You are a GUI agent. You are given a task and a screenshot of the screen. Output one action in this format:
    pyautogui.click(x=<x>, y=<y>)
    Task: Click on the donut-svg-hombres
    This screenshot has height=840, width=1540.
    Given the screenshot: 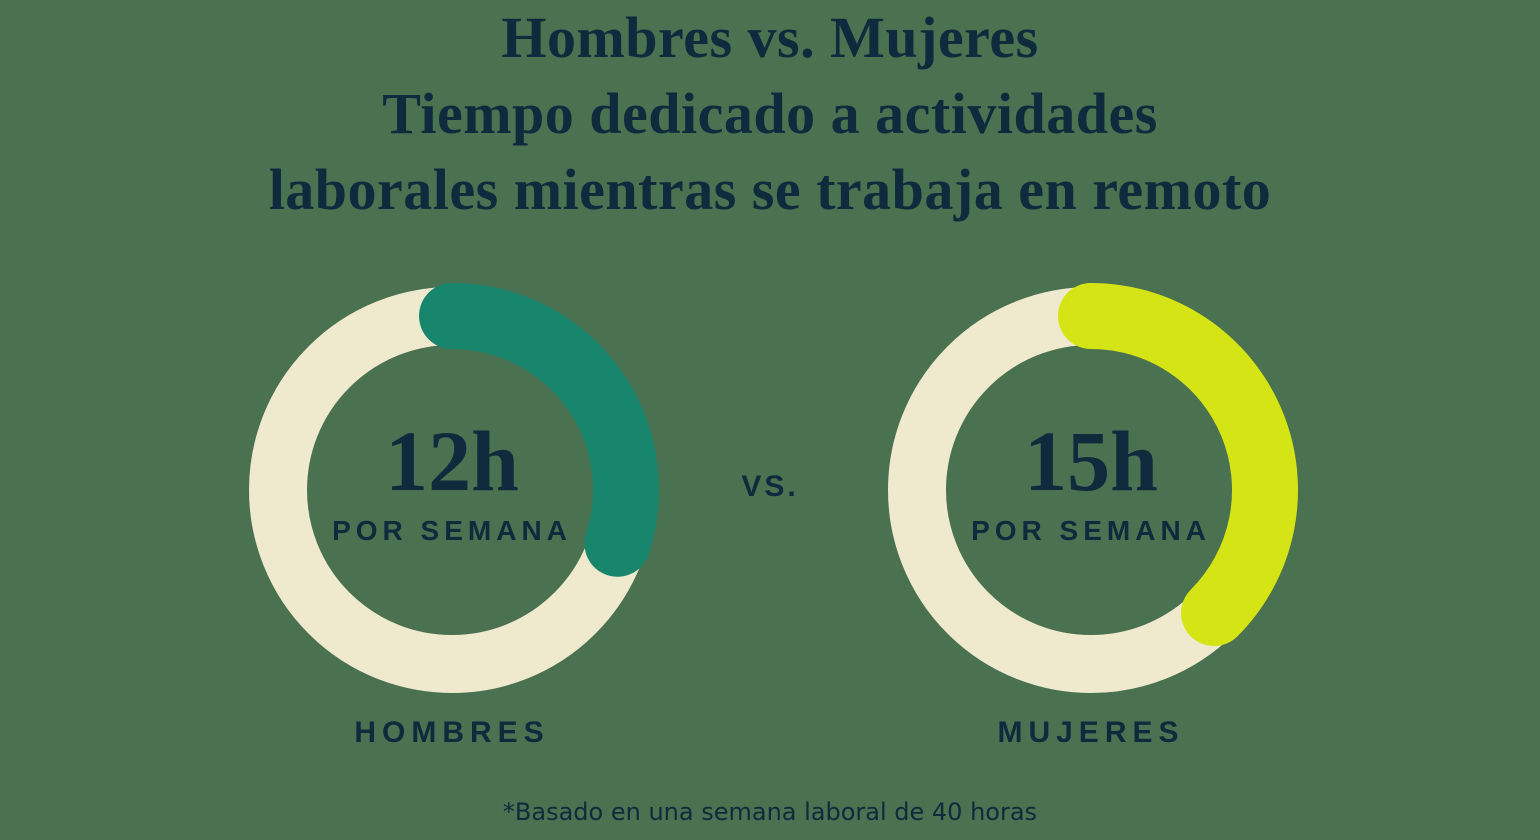 What is the action you would take?
    pyautogui.click(x=454, y=488)
    